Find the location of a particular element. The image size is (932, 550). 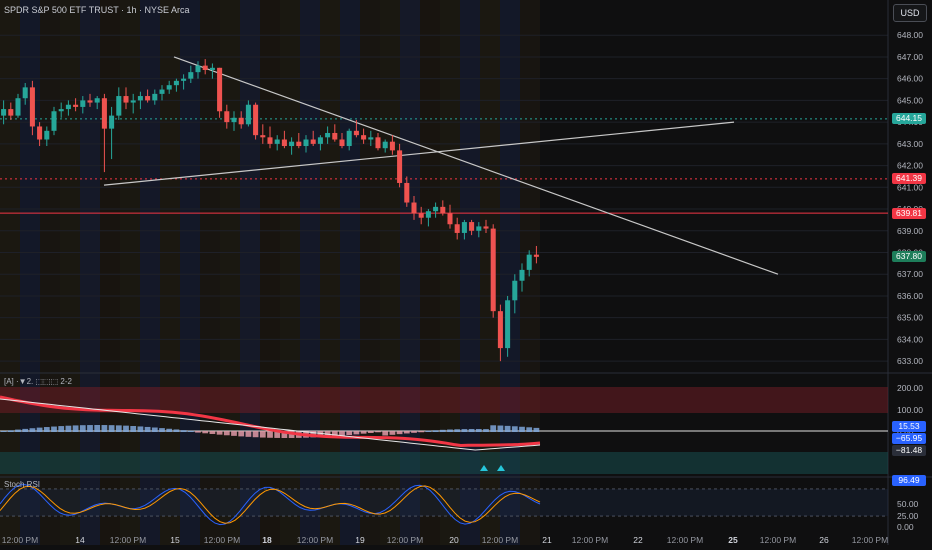

stoch-rsi-label: Stoch RSI is located at coordinates (22, 484).